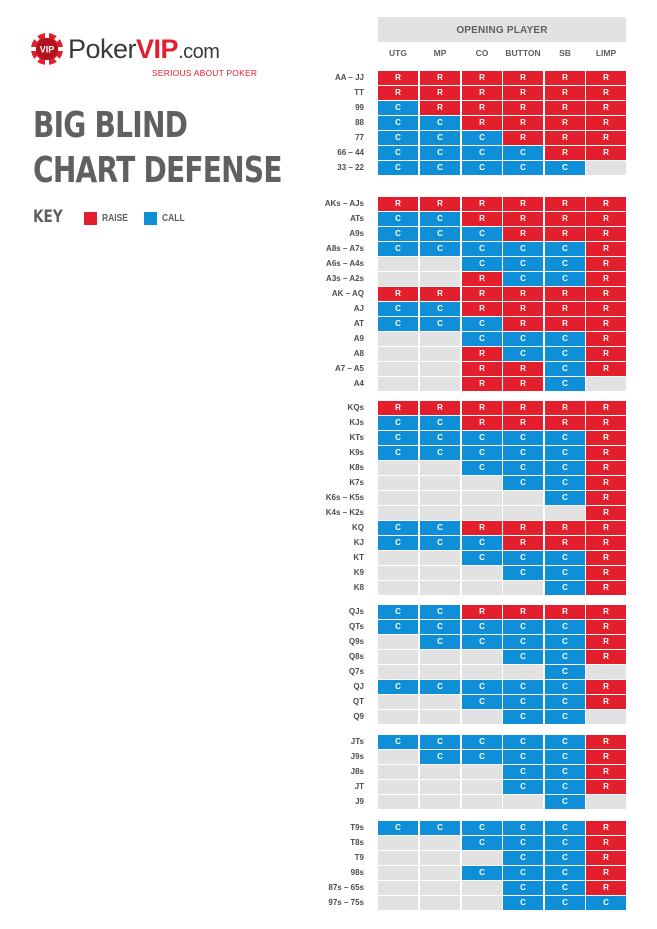  I want to click on row-label: A8, so click(358, 353).